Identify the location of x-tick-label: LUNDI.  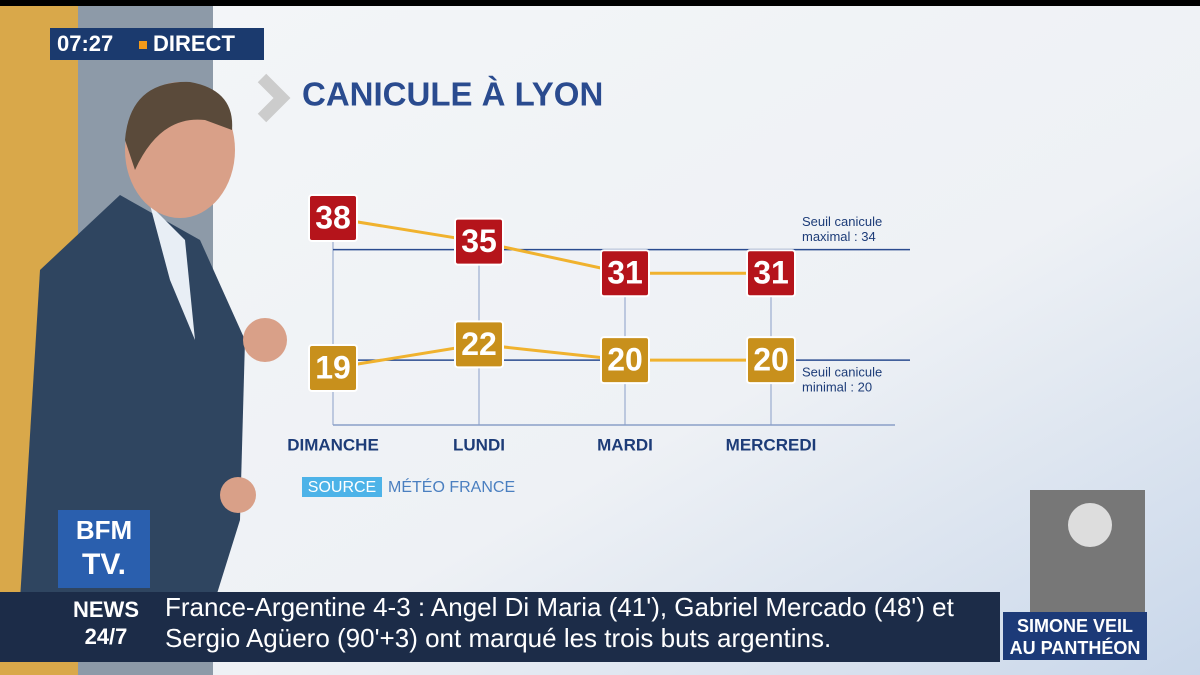
(479, 444).